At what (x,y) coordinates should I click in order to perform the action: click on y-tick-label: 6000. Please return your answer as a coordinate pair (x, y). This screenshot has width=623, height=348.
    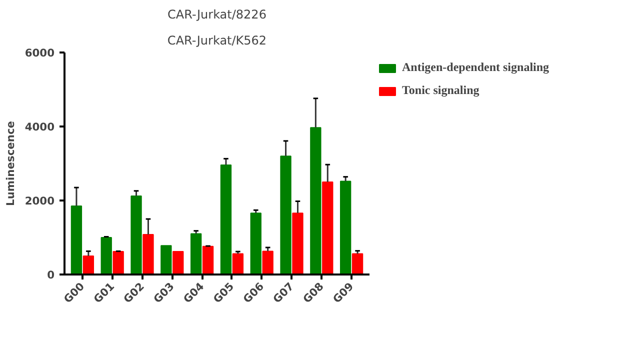
    Looking at the image, I should click on (39, 53).